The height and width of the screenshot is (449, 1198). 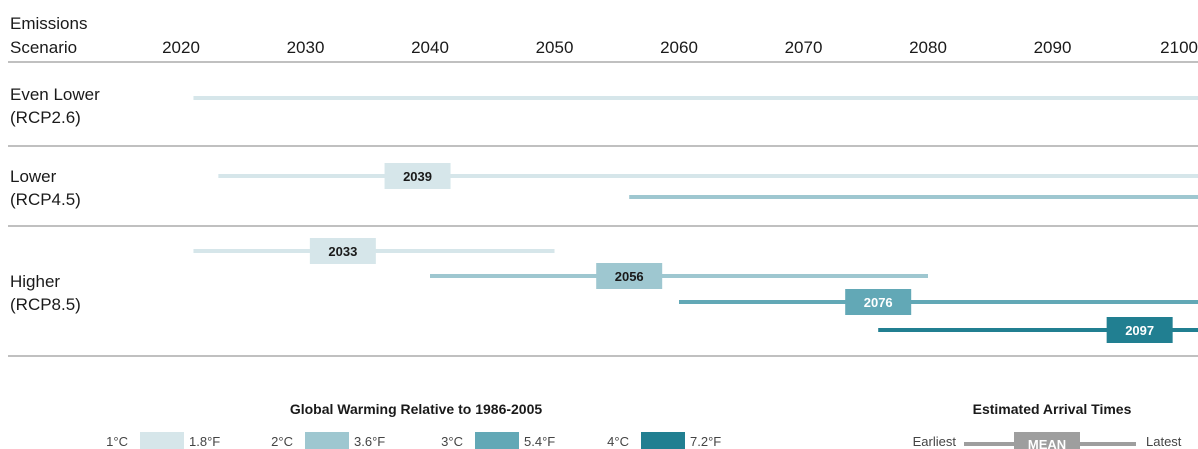 I want to click on x-tick-label: 2030, so click(x=306, y=47).